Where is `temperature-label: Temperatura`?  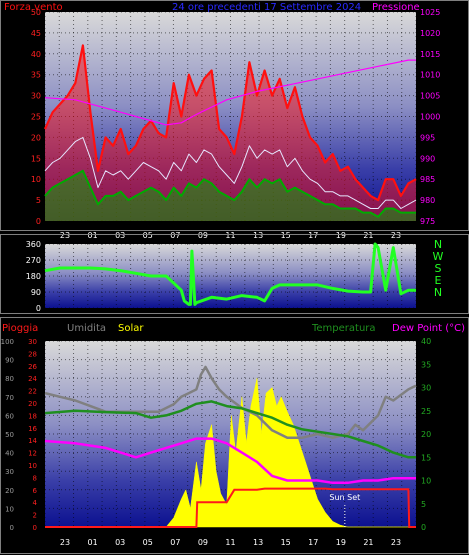
temperature-label: Temperatura is located at coordinates (343, 328).